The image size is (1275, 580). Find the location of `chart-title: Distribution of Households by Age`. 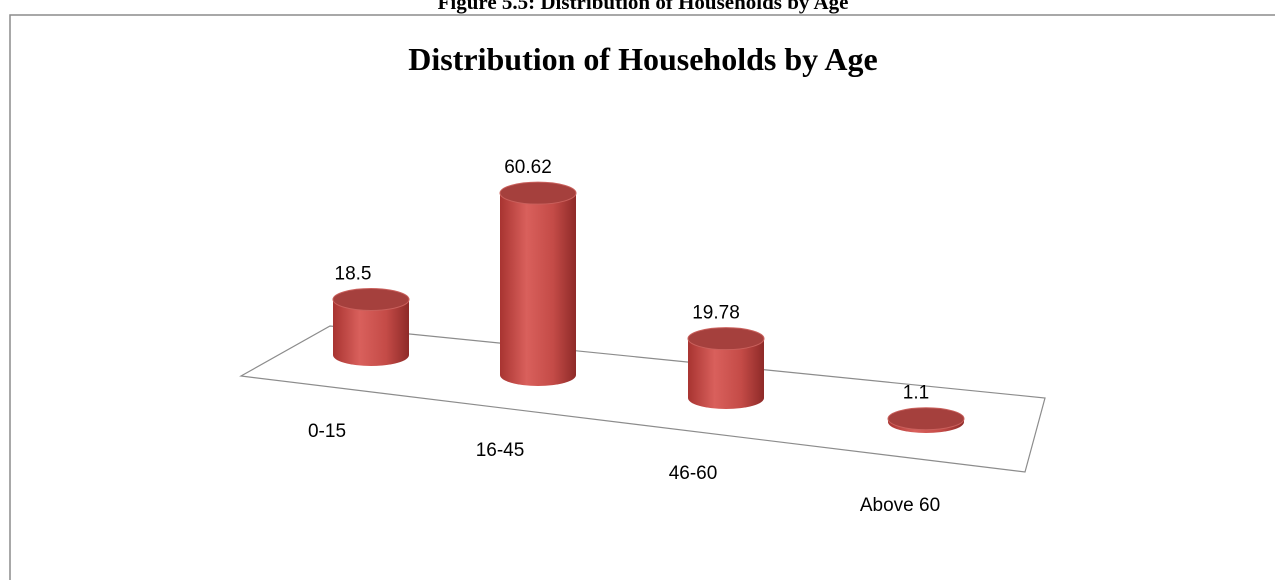

chart-title: Distribution of Households by Age is located at coordinates (642, 59).